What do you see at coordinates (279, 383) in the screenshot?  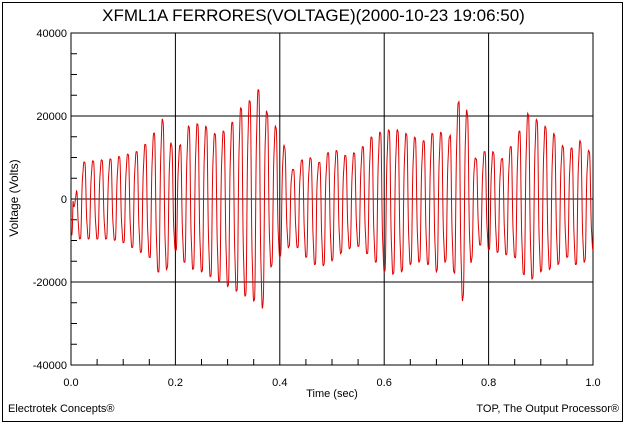 I see `x-tick-label: 0.4` at bounding box center [279, 383].